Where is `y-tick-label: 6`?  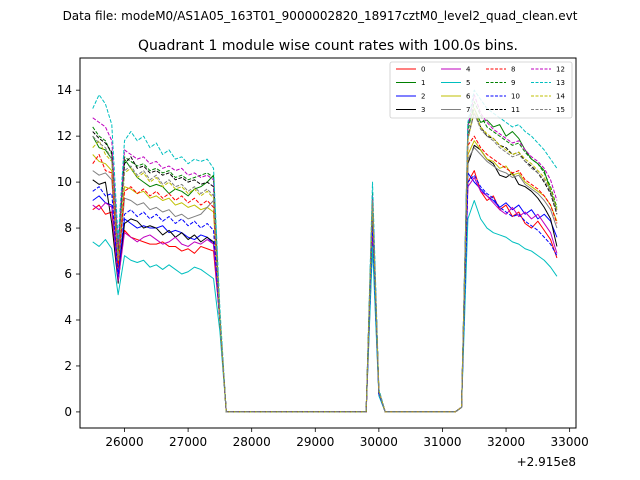
y-tick-label: 6 is located at coordinates (68, 274).